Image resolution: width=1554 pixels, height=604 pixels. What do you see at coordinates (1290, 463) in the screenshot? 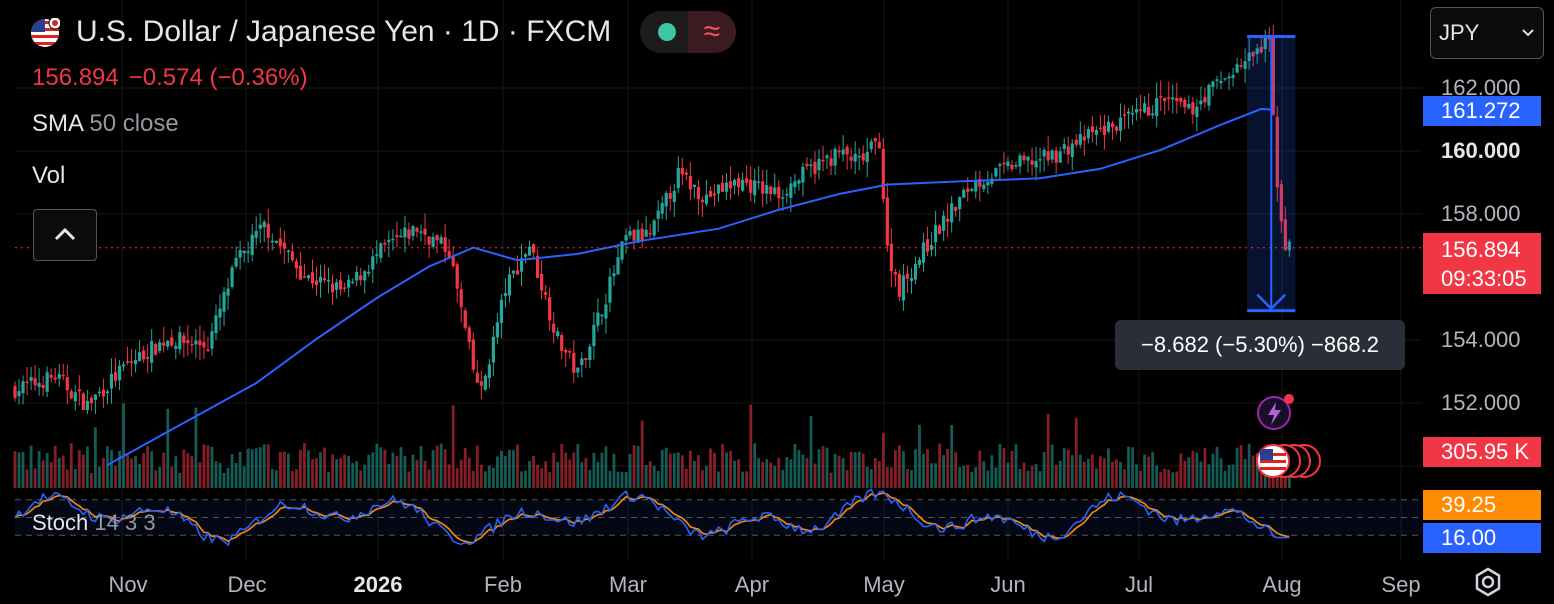
I see `economic-events-icon` at bounding box center [1290, 463].